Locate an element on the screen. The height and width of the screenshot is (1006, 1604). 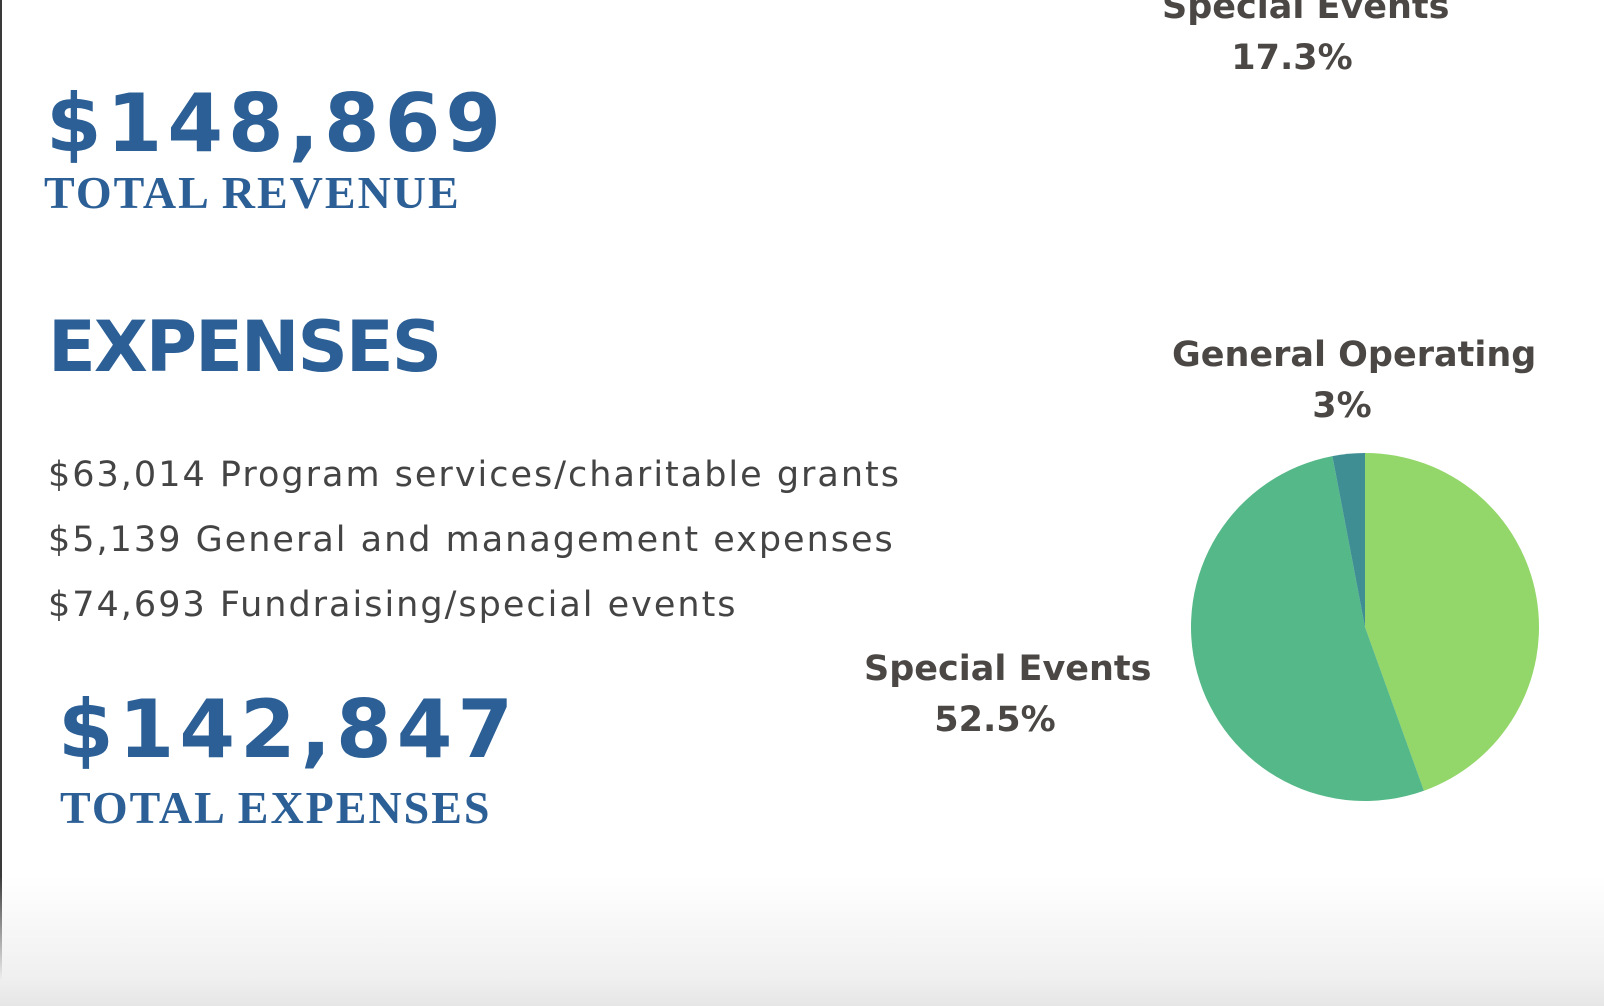
chart-label-special-events-top: Special Events 17.3% is located at coordinates (1306, 42).